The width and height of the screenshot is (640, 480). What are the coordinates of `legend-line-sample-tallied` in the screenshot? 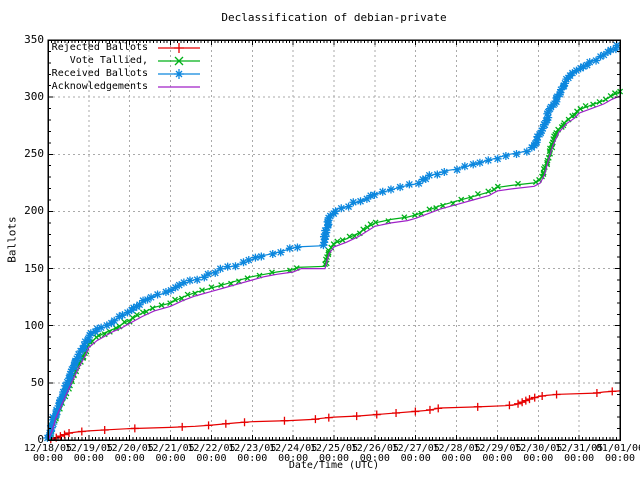 It's located at (179, 60).